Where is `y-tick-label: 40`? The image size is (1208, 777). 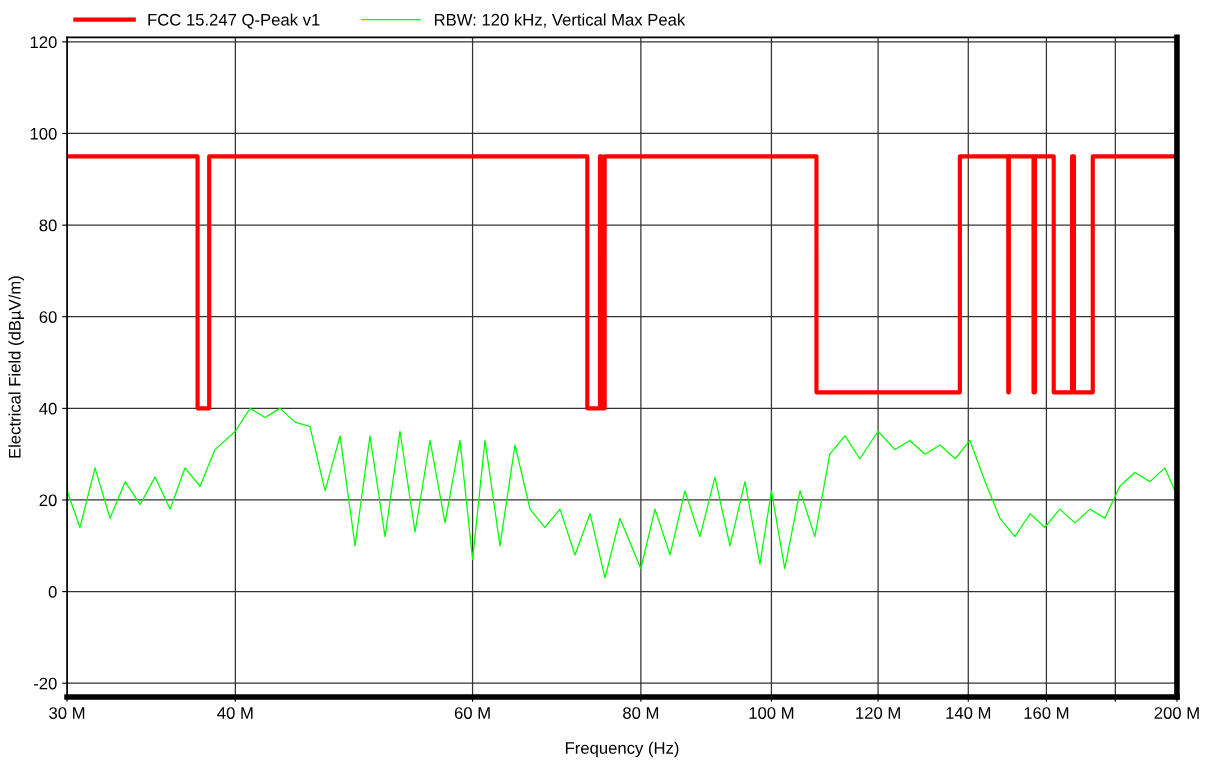
y-tick-label: 40 is located at coordinates (48, 408).